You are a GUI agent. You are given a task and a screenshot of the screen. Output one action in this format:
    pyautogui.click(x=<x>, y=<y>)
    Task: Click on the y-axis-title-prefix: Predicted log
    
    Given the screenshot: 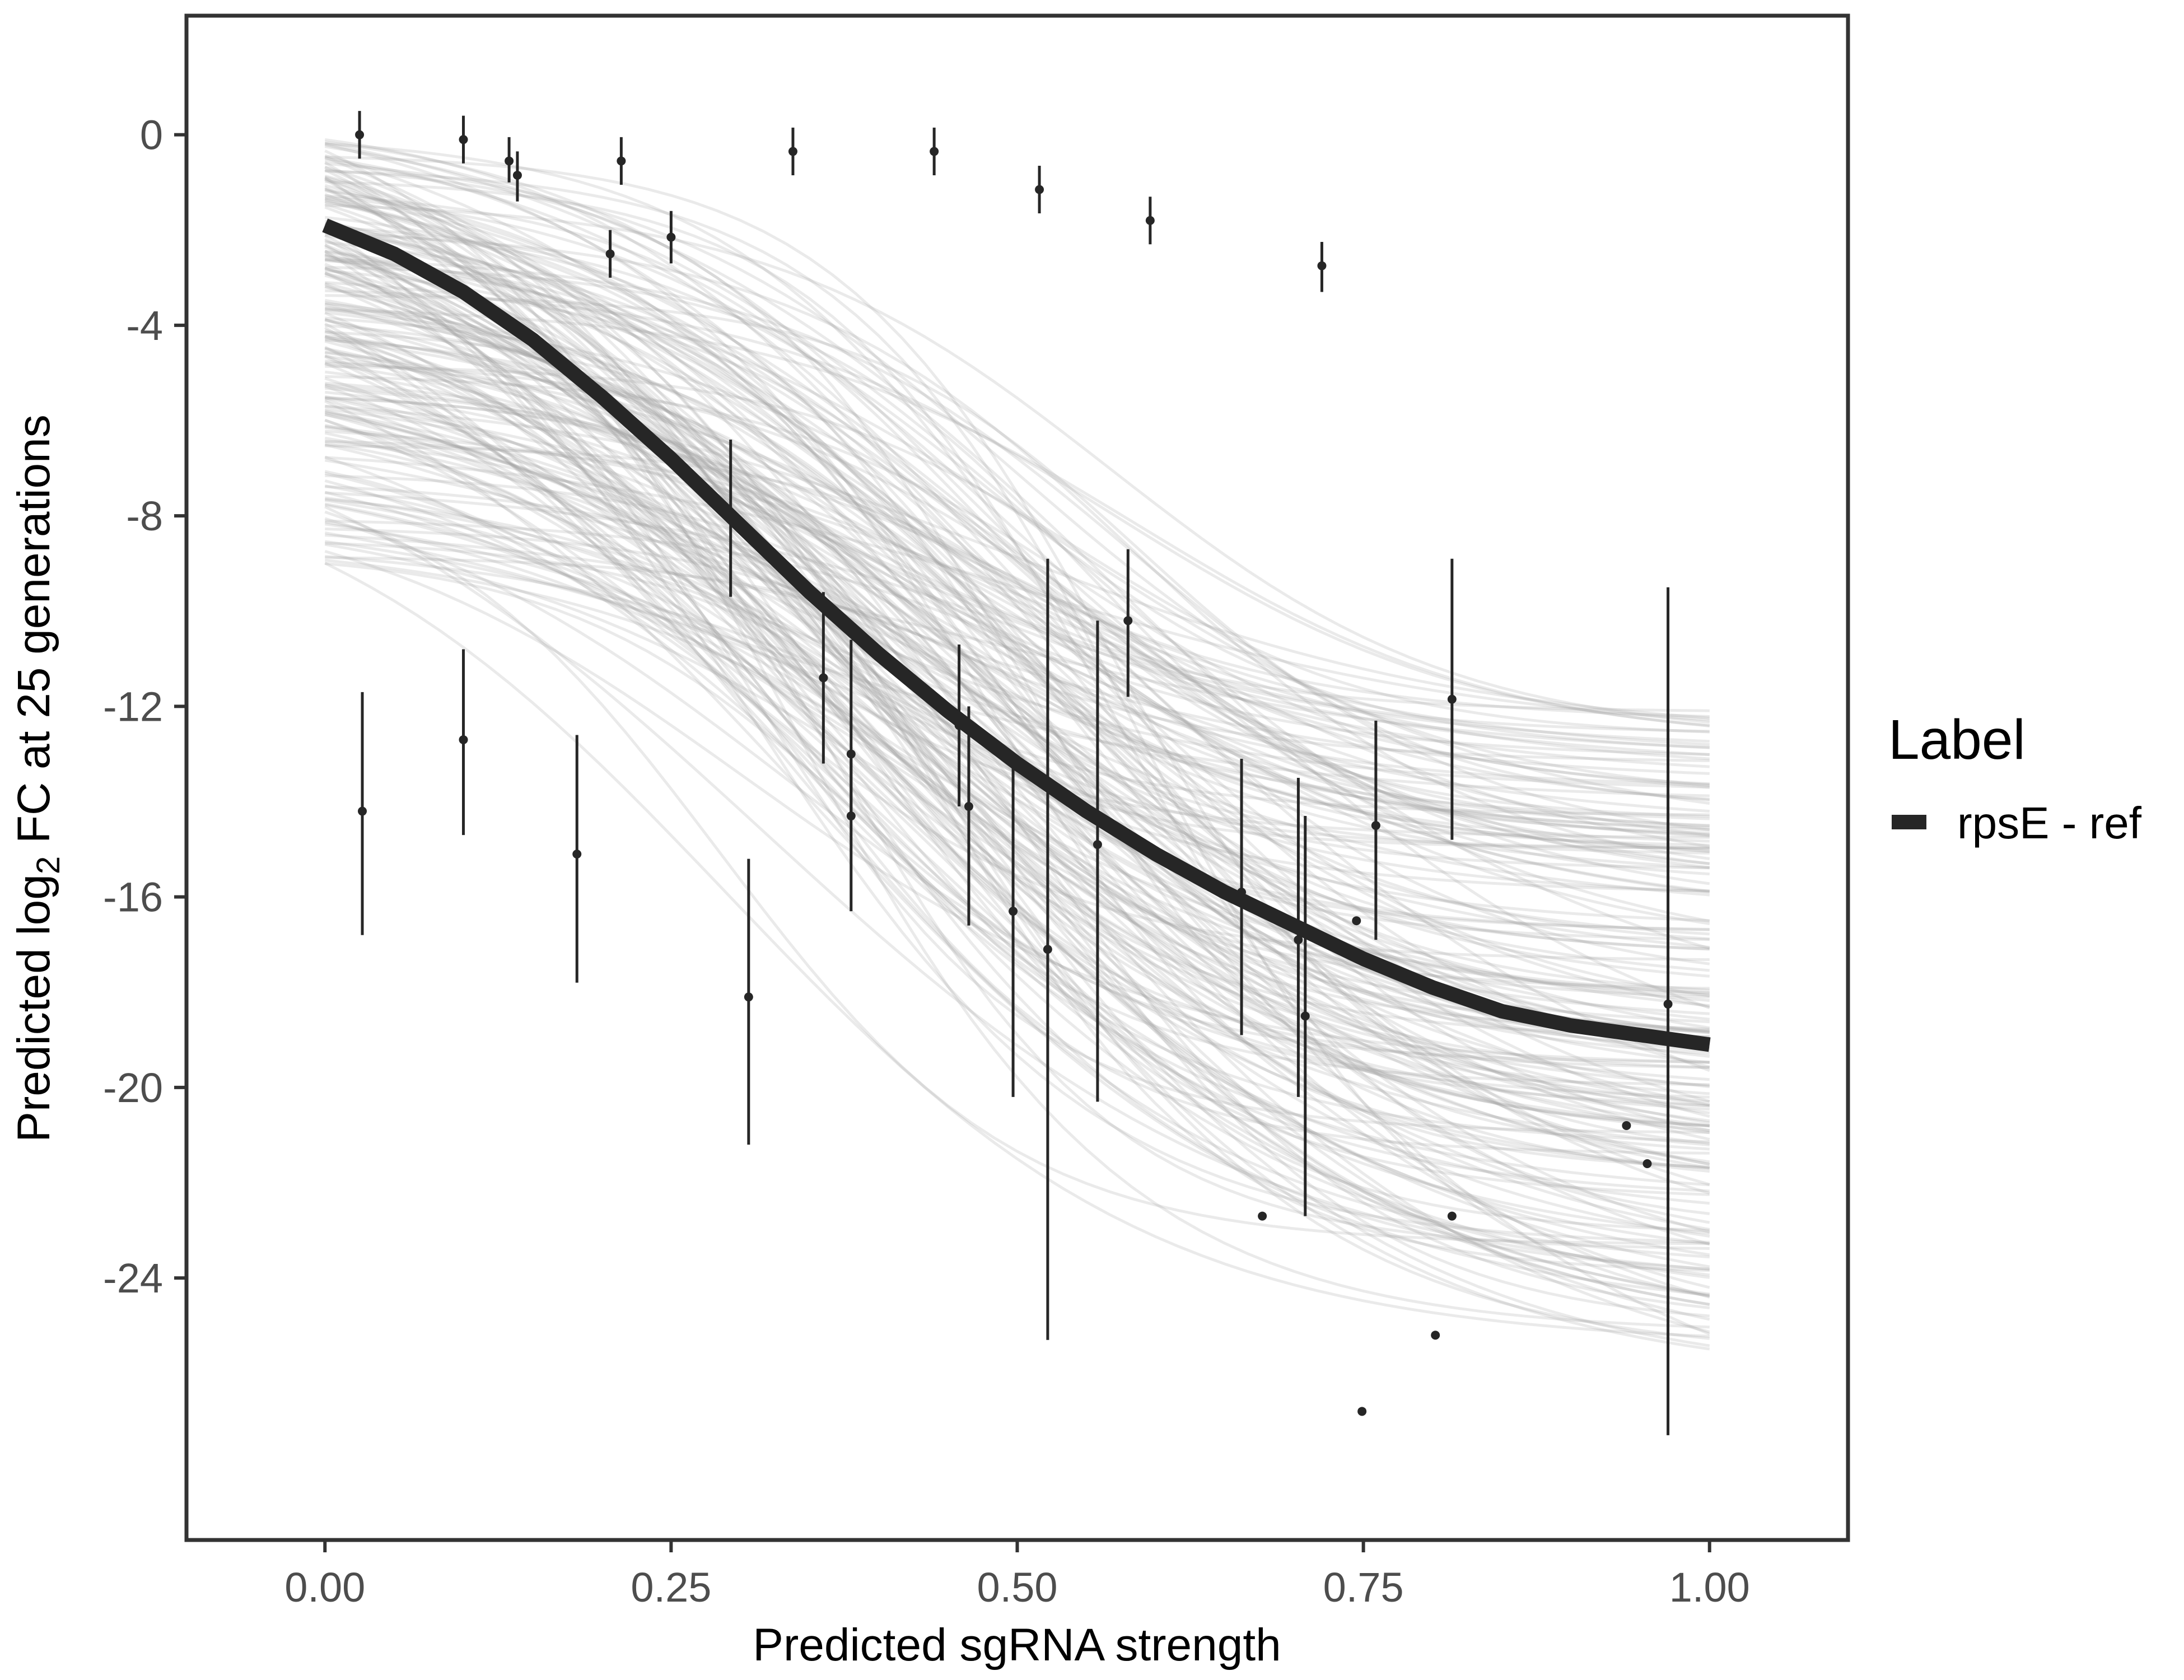 What is the action you would take?
    pyautogui.click(x=34, y=1008)
    